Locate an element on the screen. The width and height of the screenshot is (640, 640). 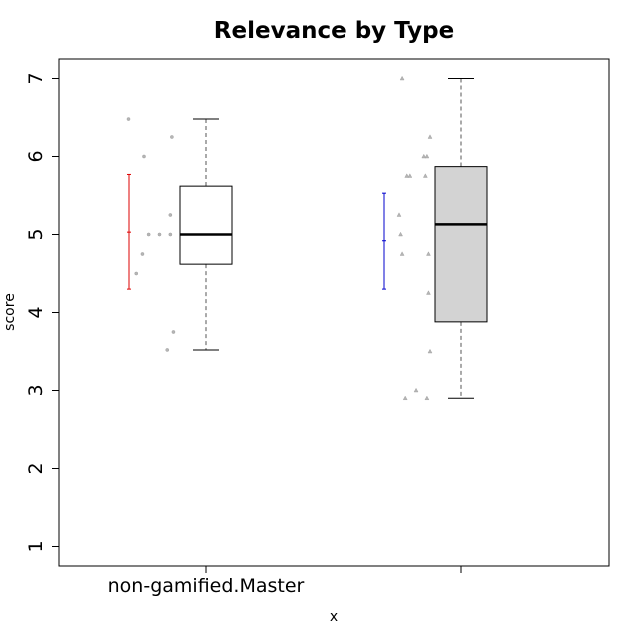
y-tick-label: 2 is located at coordinates (36, 468).